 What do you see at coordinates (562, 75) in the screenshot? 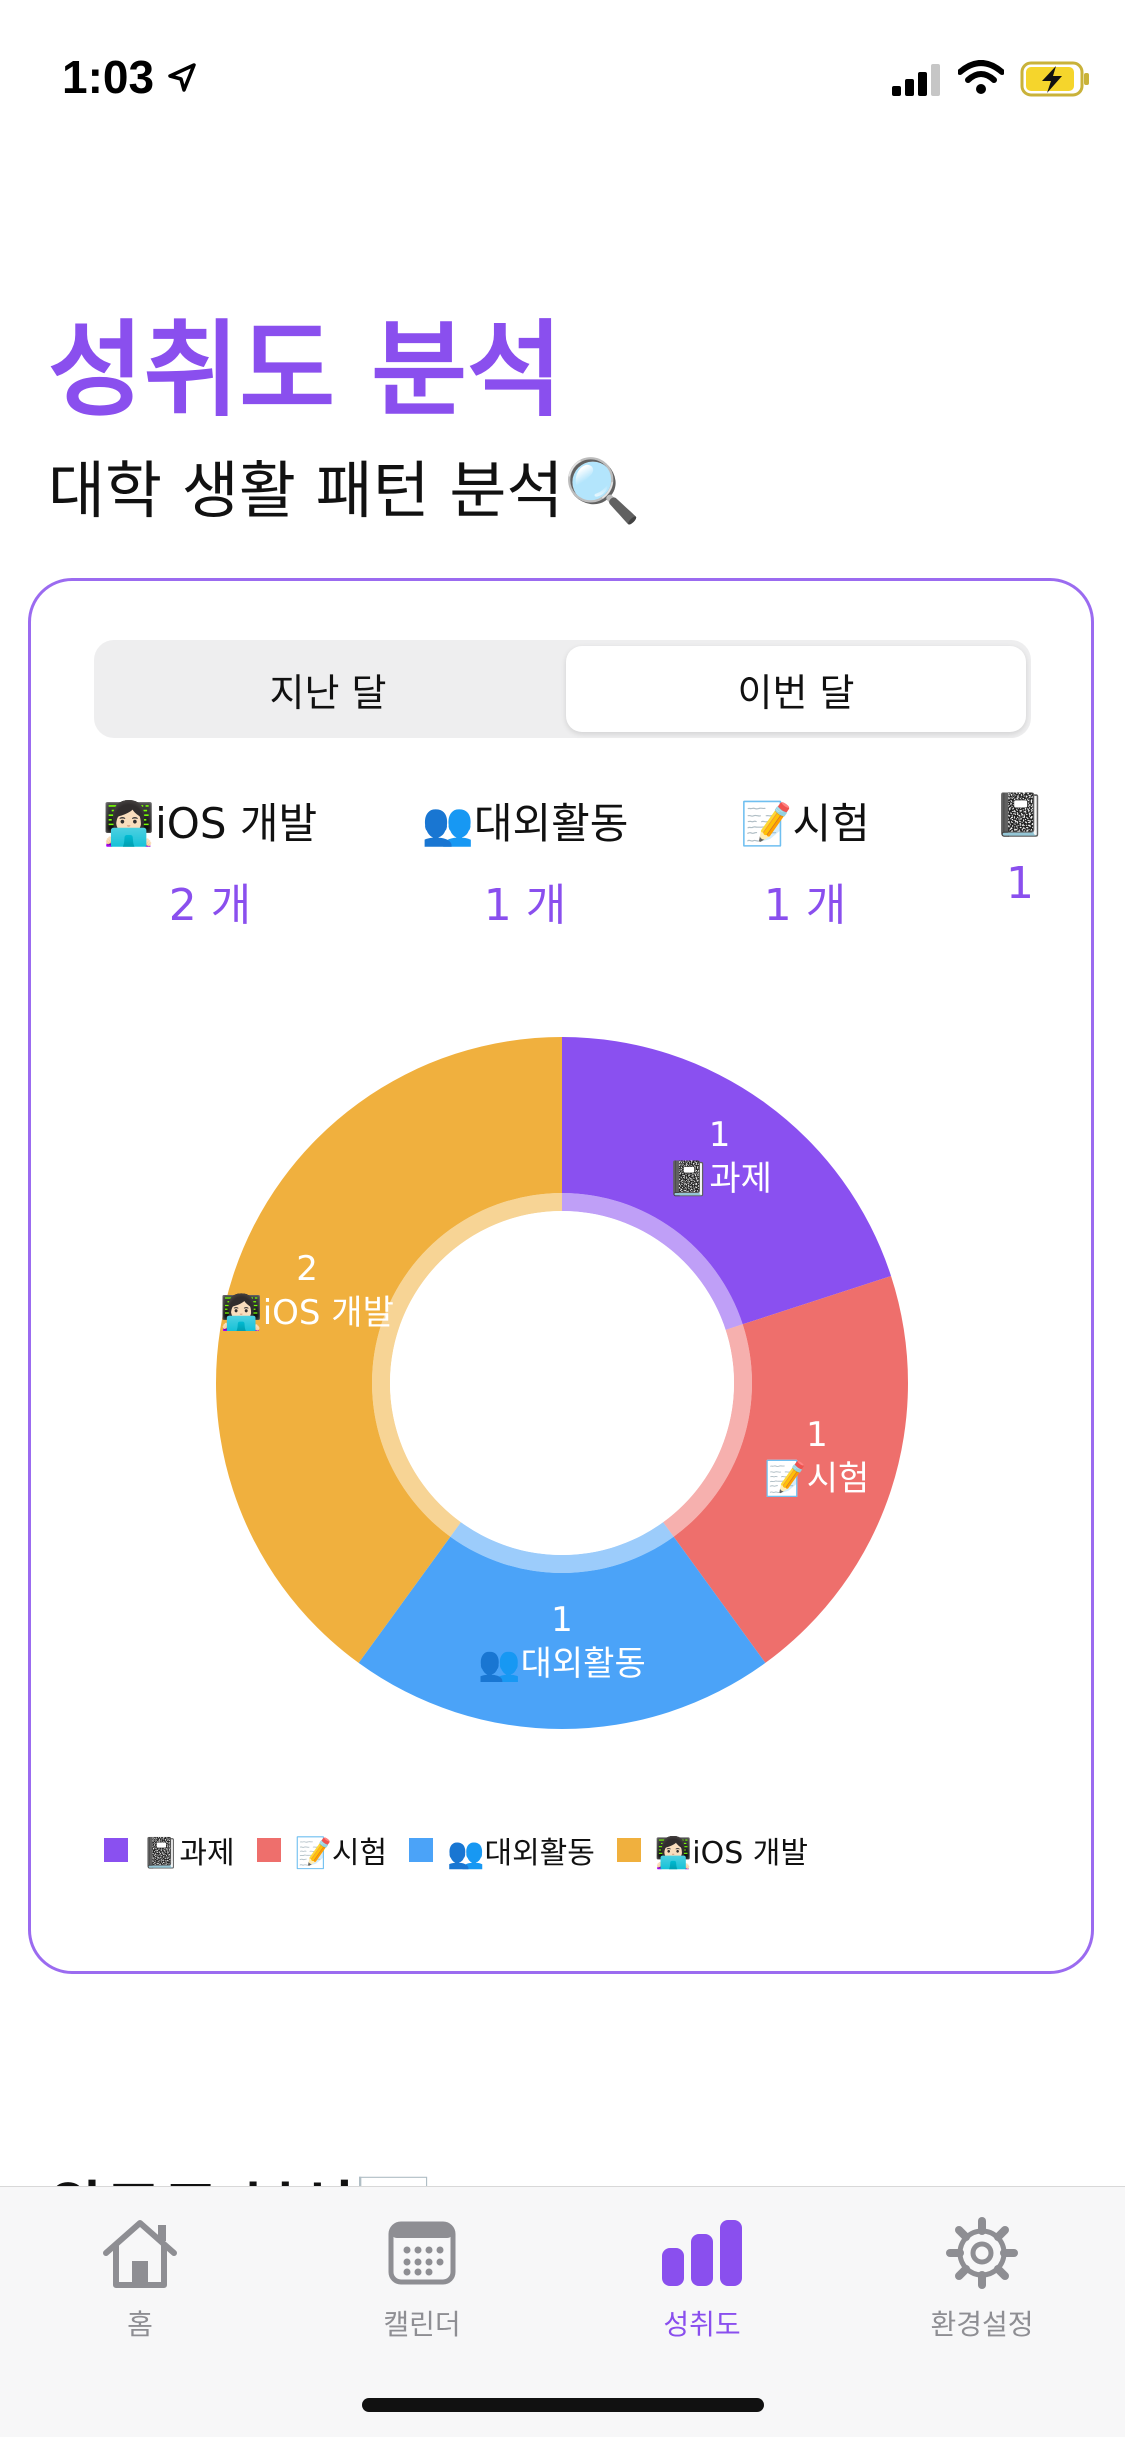
I see `status-bar: 1:03` at bounding box center [562, 75].